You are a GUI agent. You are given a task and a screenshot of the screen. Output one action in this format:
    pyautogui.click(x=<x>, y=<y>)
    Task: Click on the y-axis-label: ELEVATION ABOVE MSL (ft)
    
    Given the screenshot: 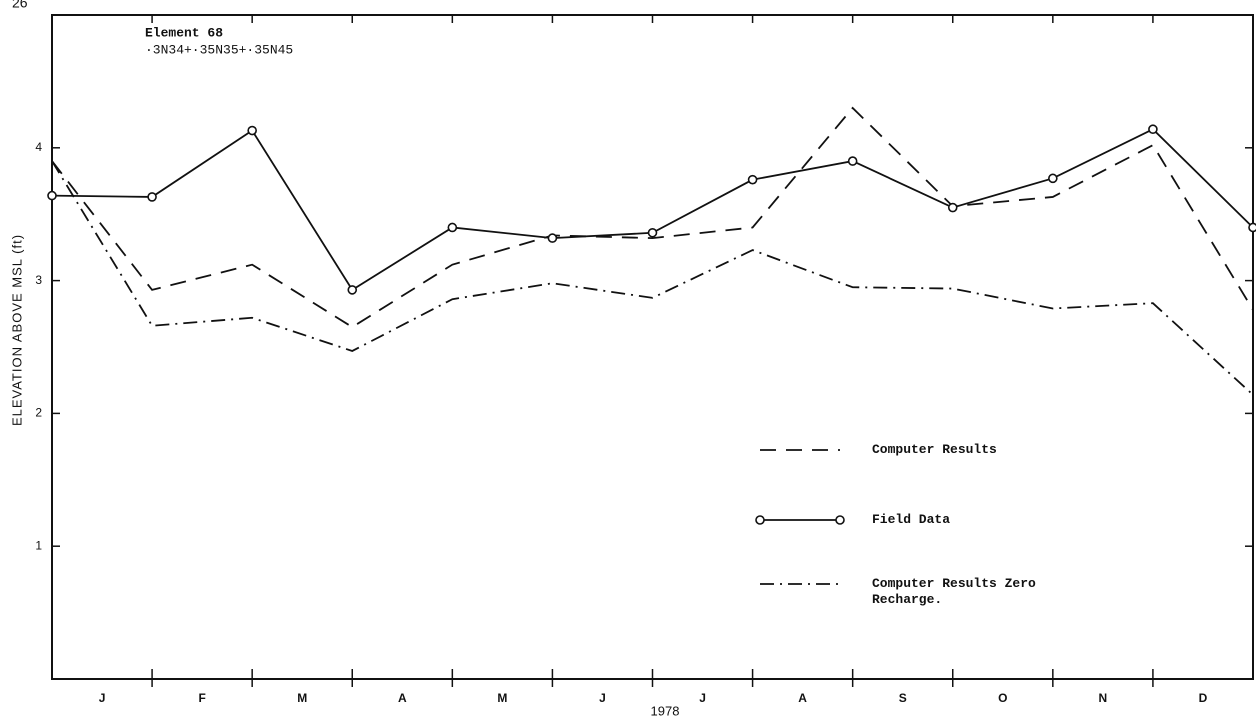 What is the action you would take?
    pyautogui.click(x=16, y=330)
    